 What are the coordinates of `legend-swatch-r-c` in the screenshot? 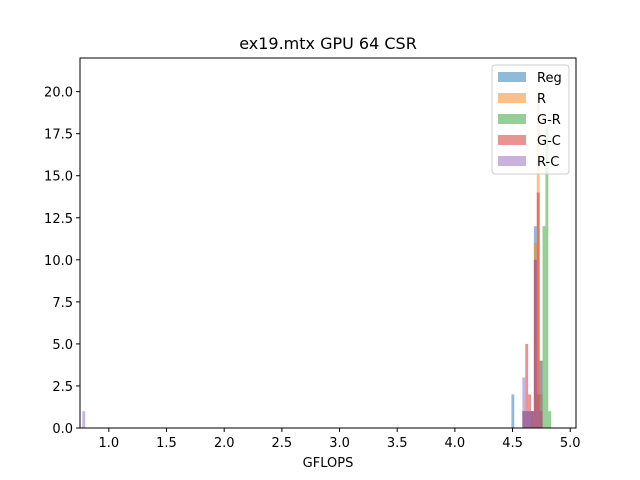 It's located at (512, 161).